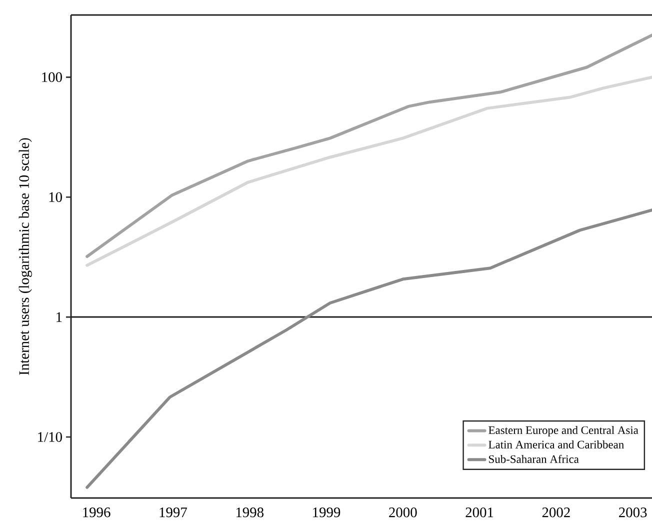 The width and height of the screenshot is (652, 523). Describe the element at coordinates (403, 513) in the screenshot. I see `x-tick-label: 2000` at that location.